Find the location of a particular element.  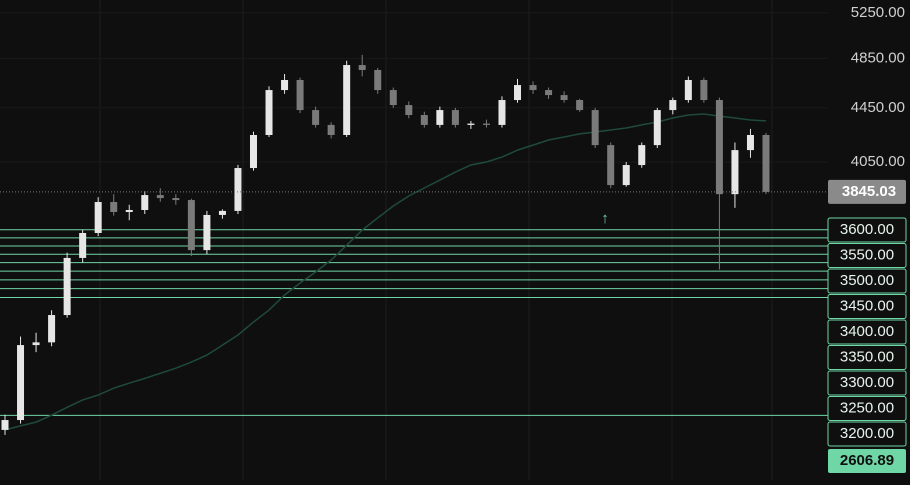

level-label: 3550.00 is located at coordinates (867, 254).